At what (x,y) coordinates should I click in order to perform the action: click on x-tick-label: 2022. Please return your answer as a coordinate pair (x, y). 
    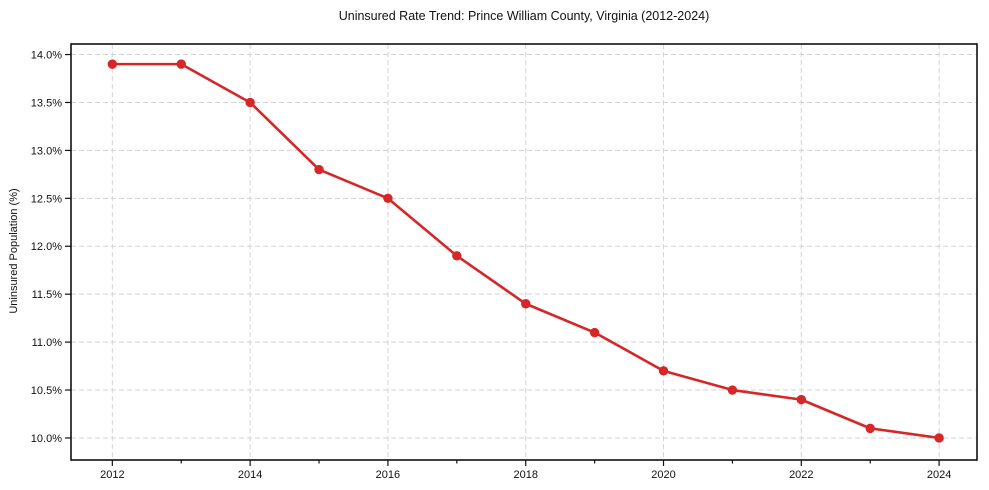
    Looking at the image, I should click on (801, 475).